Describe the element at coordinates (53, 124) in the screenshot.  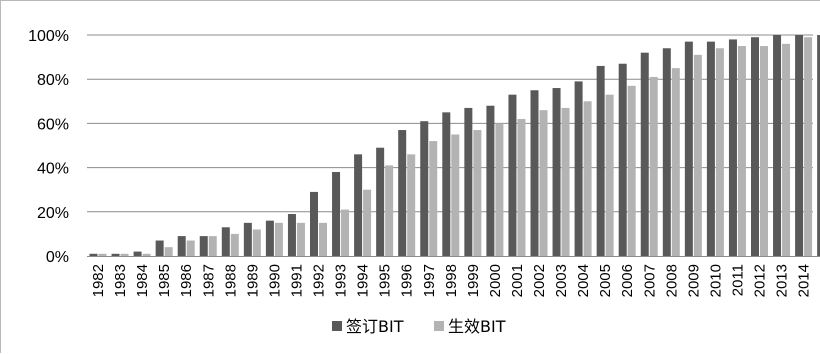
I see `y-tick-label: 60%` at that location.